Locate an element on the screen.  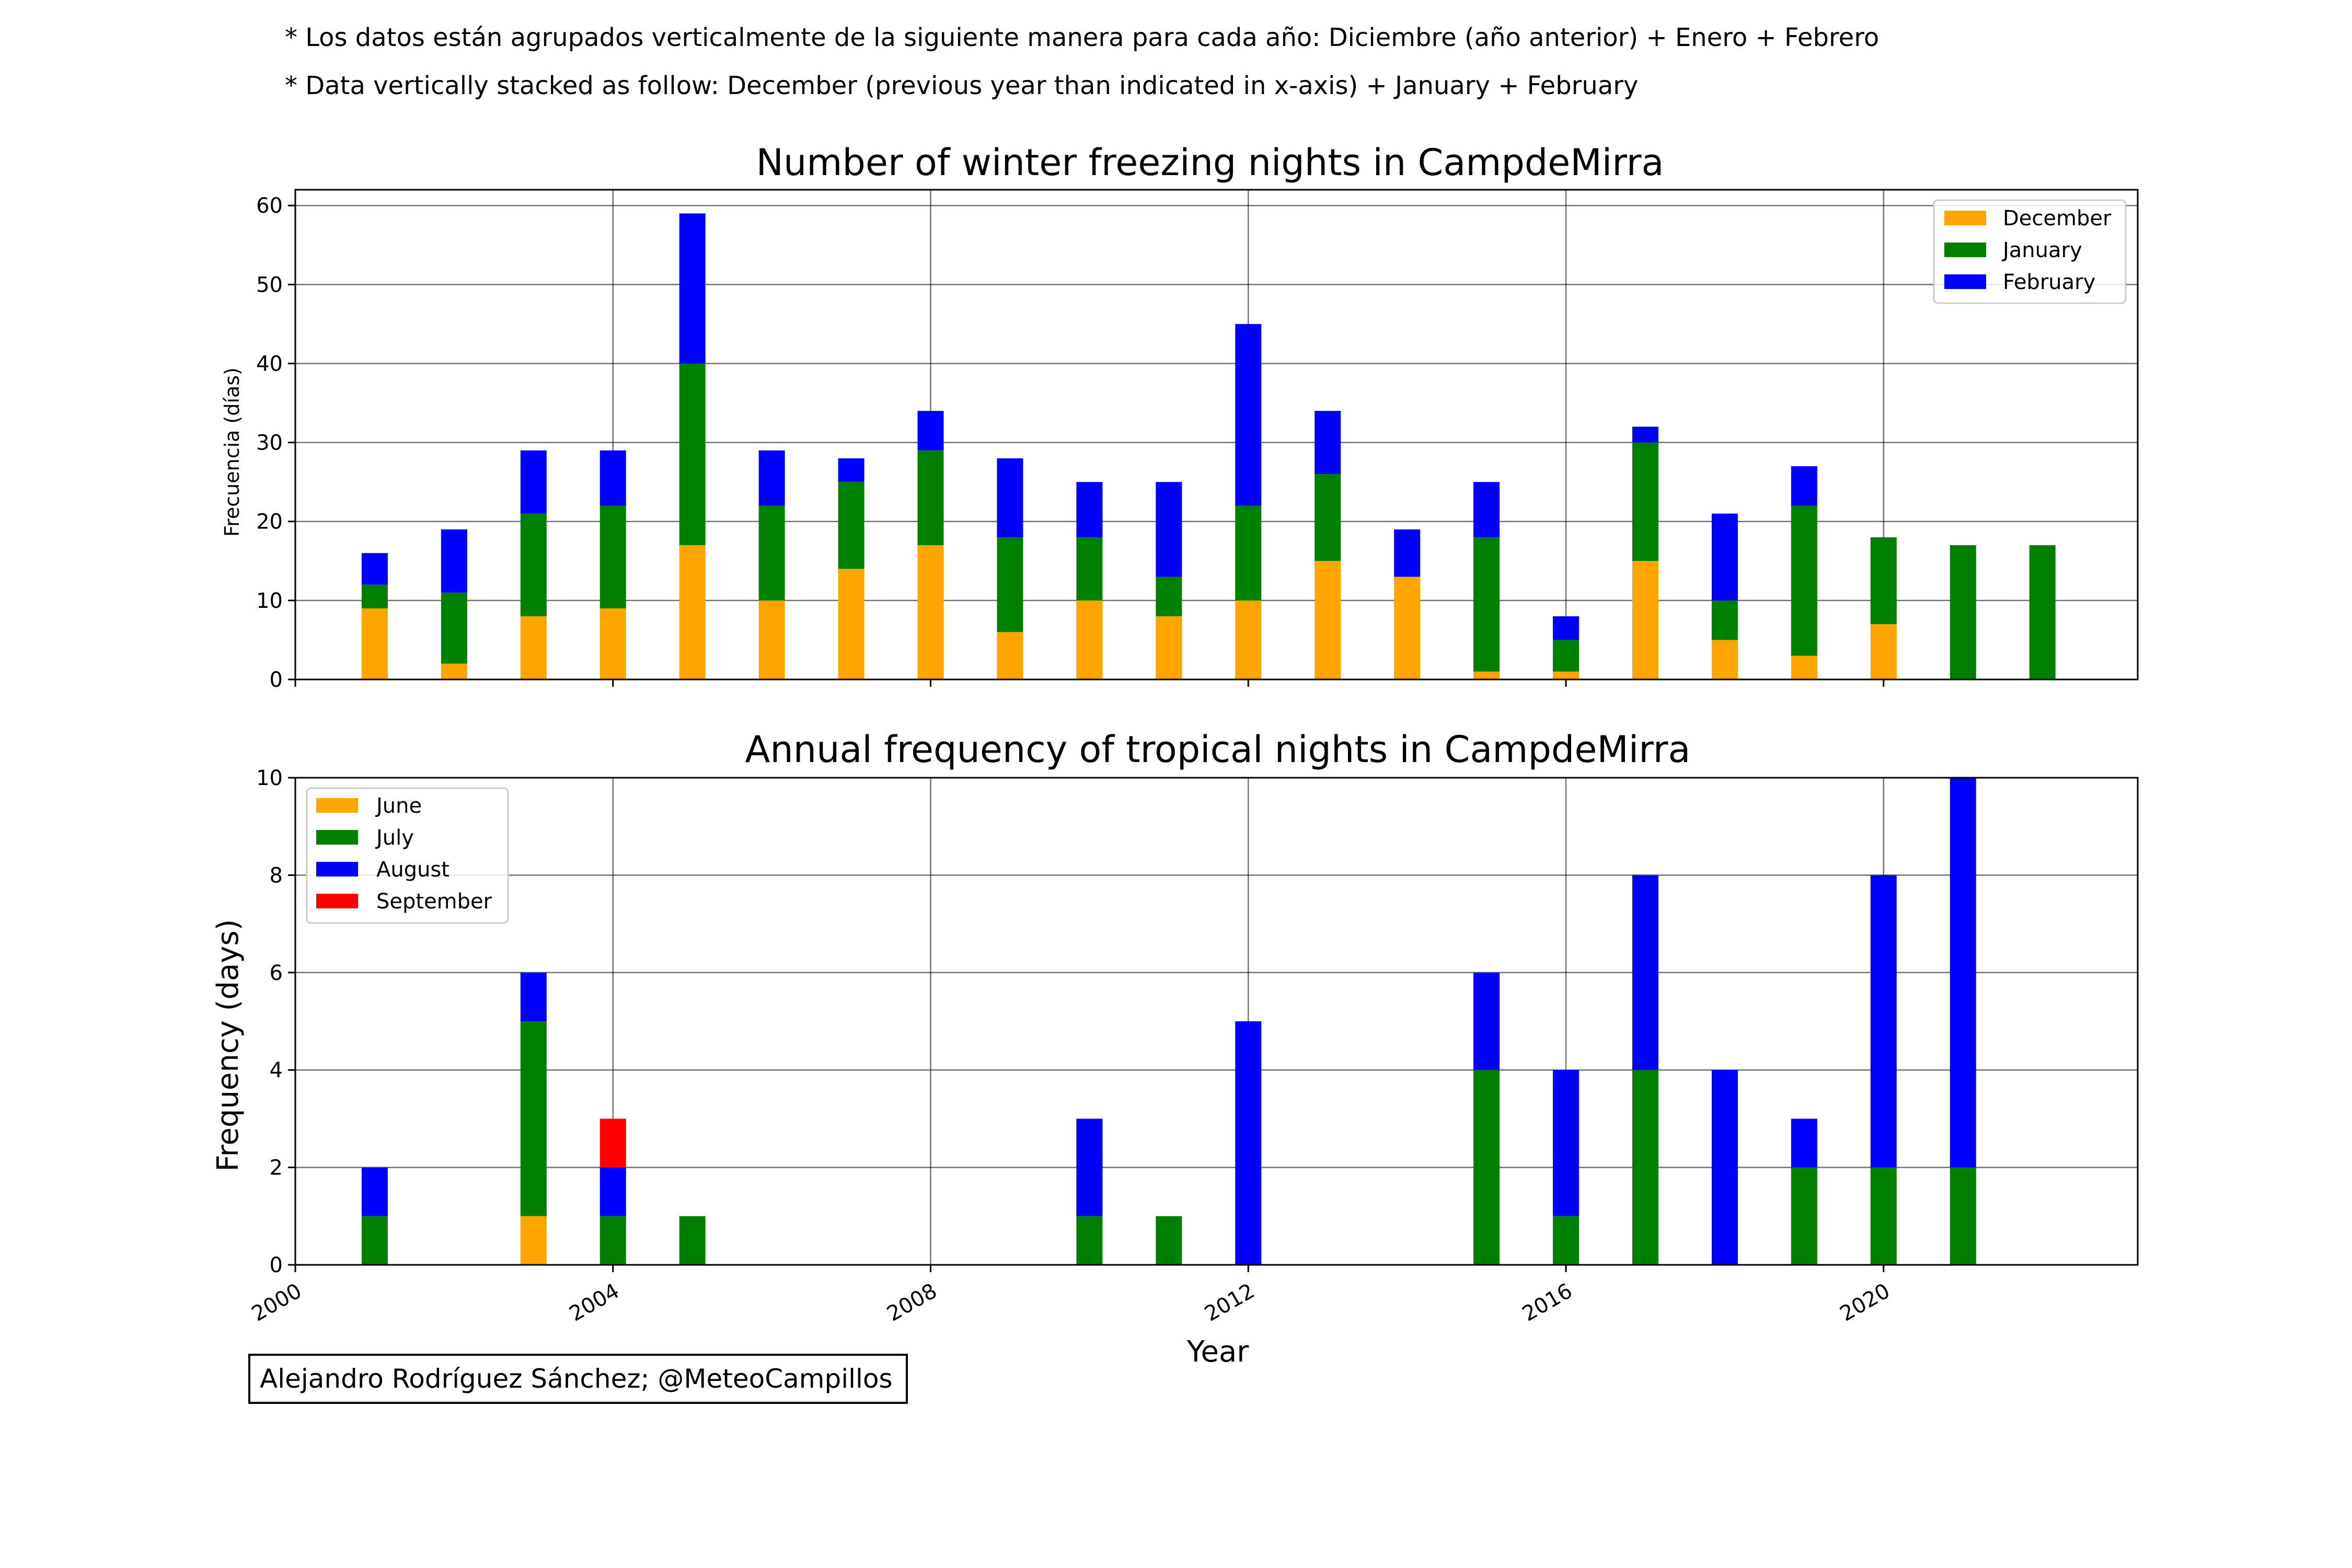
legend-label-december: December is located at coordinates (2057, 218).